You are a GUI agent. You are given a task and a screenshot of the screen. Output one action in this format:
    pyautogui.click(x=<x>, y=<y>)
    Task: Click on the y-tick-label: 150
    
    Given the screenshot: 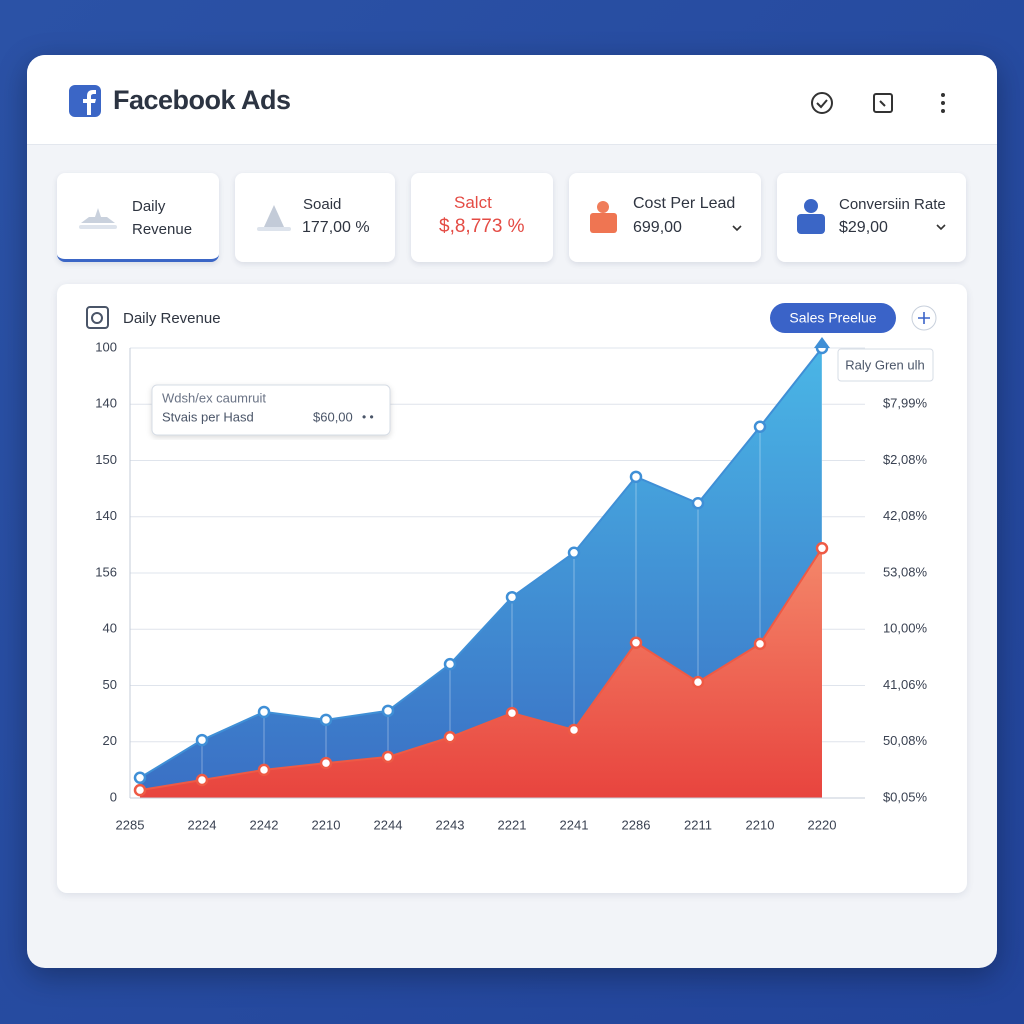 What is the action you would take?
    pyautogui.click(x=106, y=459)
    